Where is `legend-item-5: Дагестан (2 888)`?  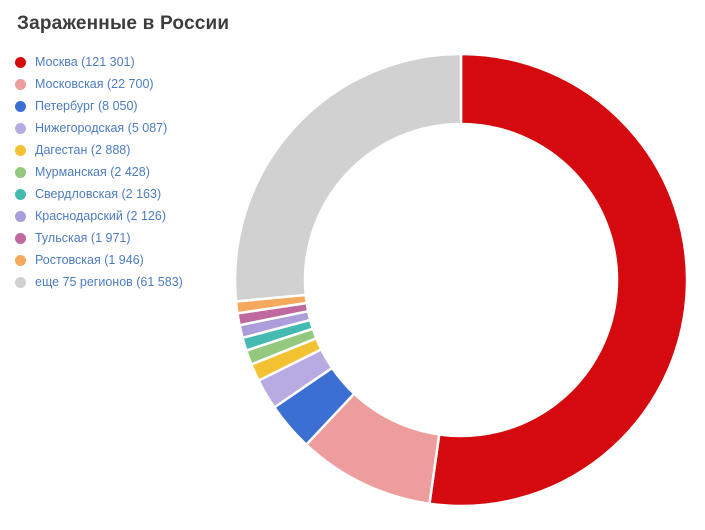 legend-item-5: Дагестан (2 888) is located at coordinates (99, 150).